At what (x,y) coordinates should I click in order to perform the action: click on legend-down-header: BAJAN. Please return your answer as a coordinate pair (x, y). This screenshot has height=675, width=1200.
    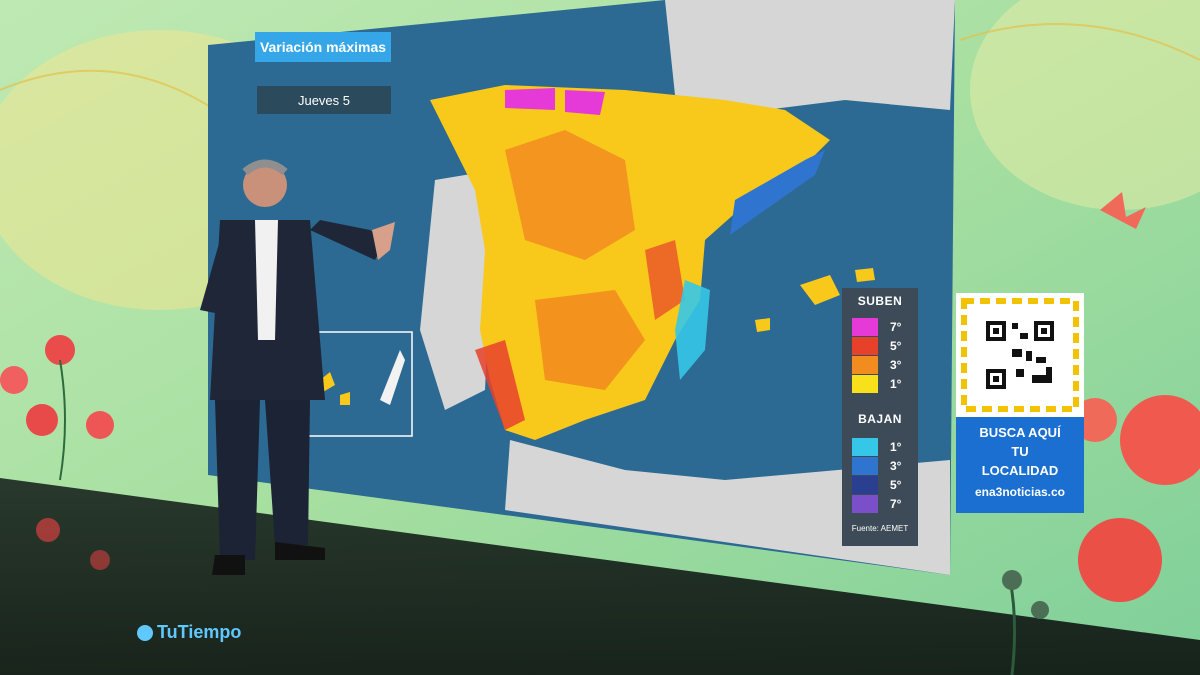
    Looking at the image, I should click on (880, 419).